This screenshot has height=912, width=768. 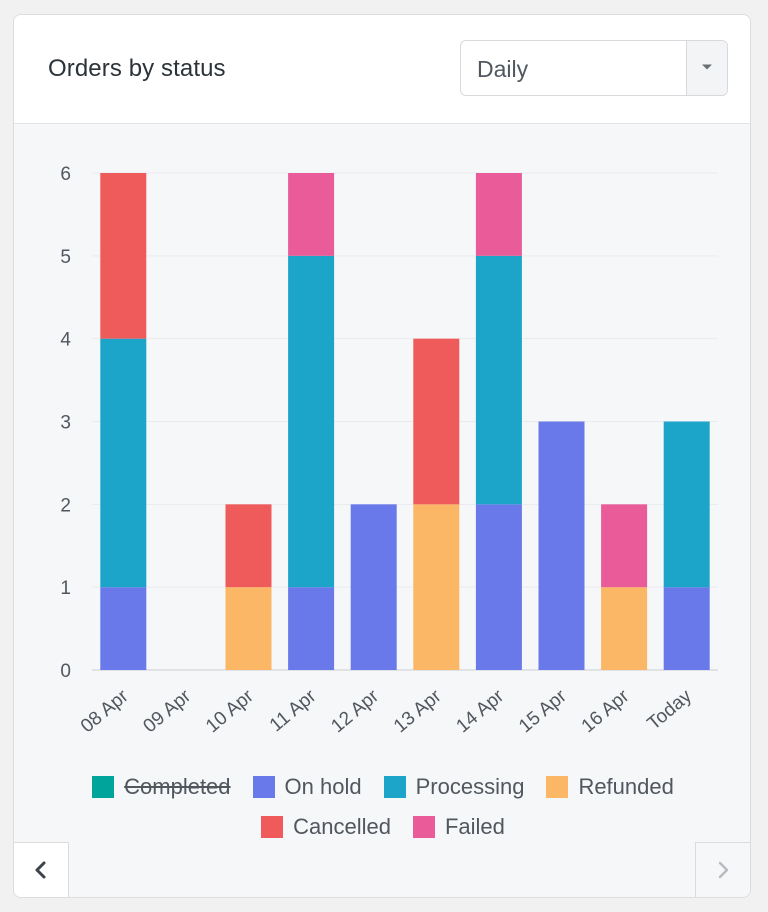 I want to click on x-tick-label: 16 Apr, so click(x=606, y=711).